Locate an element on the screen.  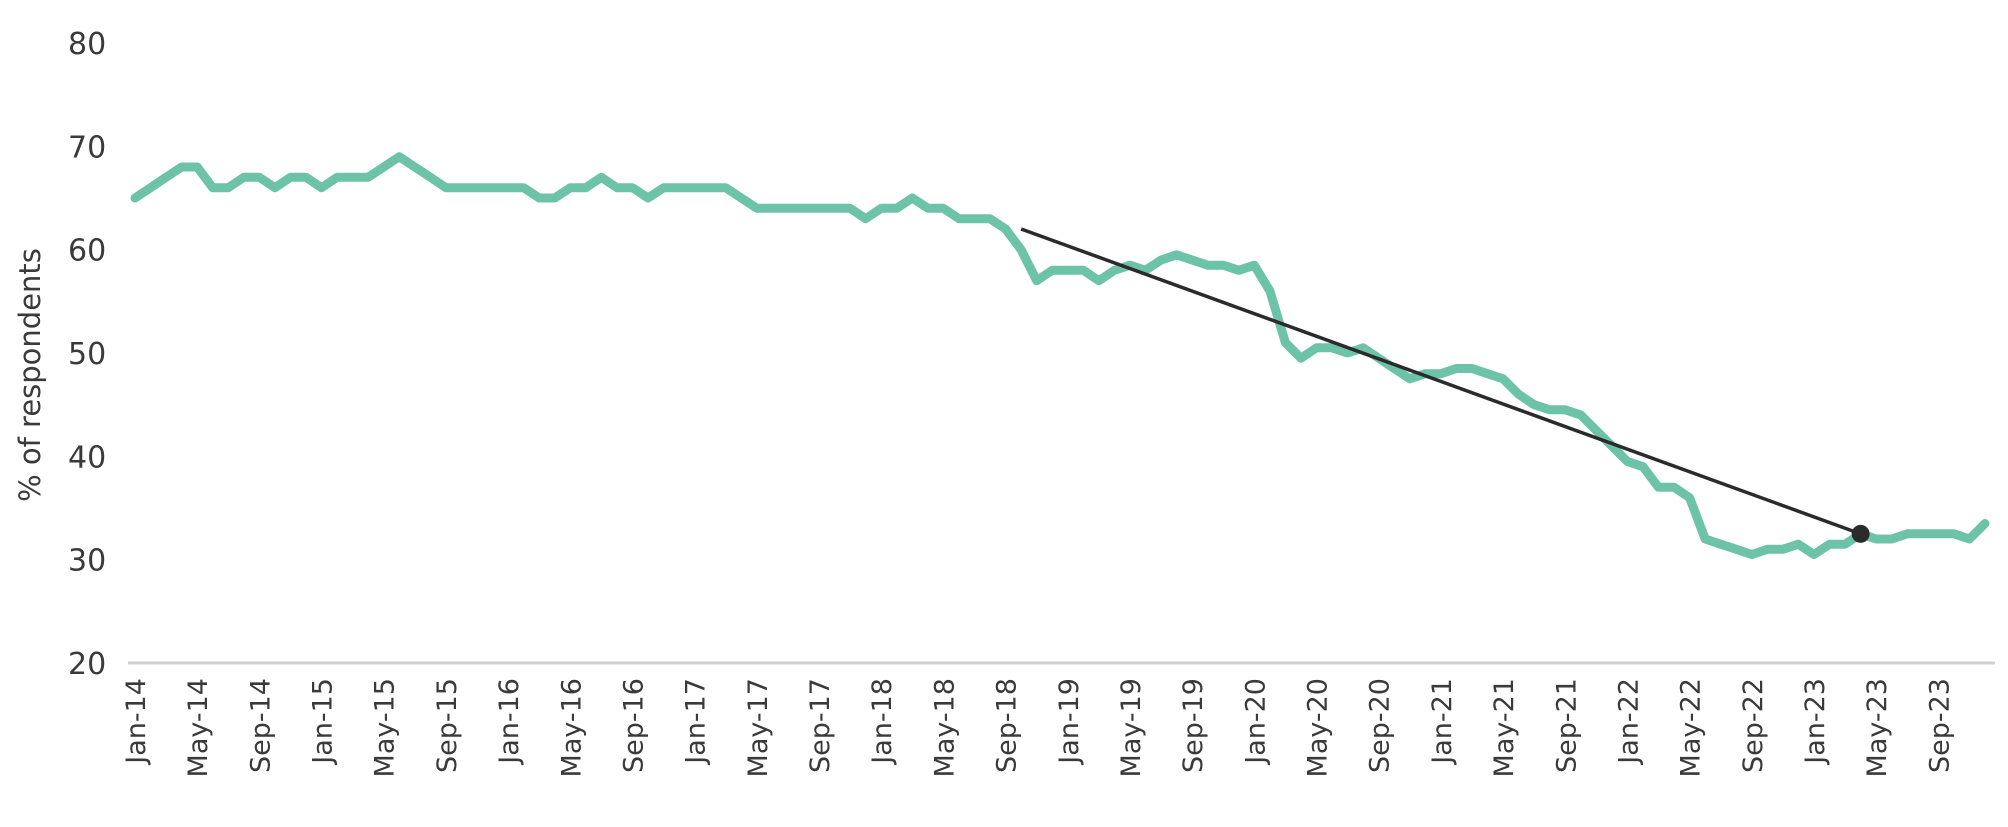
y-tick-label: 80 is located at coordinates (87, 44).